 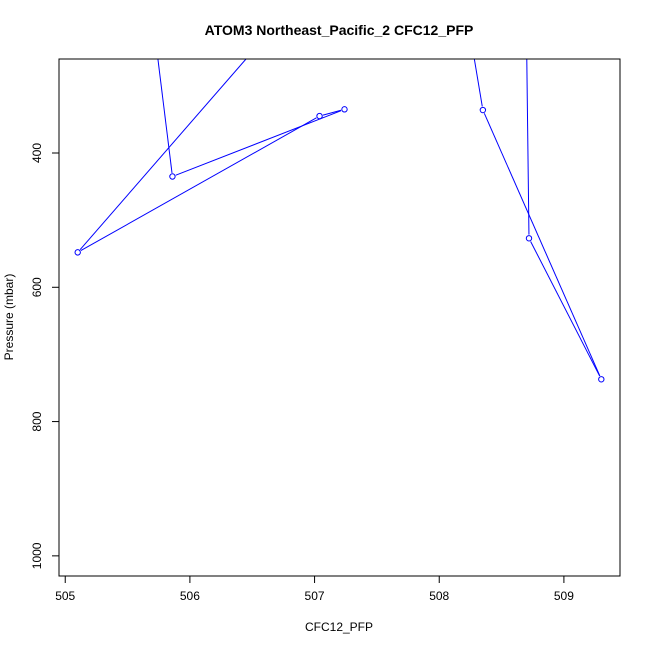 What do you see at coordinates (37, 555) in the screenshot?
I see `y-tick-label: 1000` at bounding box center [37, 555].